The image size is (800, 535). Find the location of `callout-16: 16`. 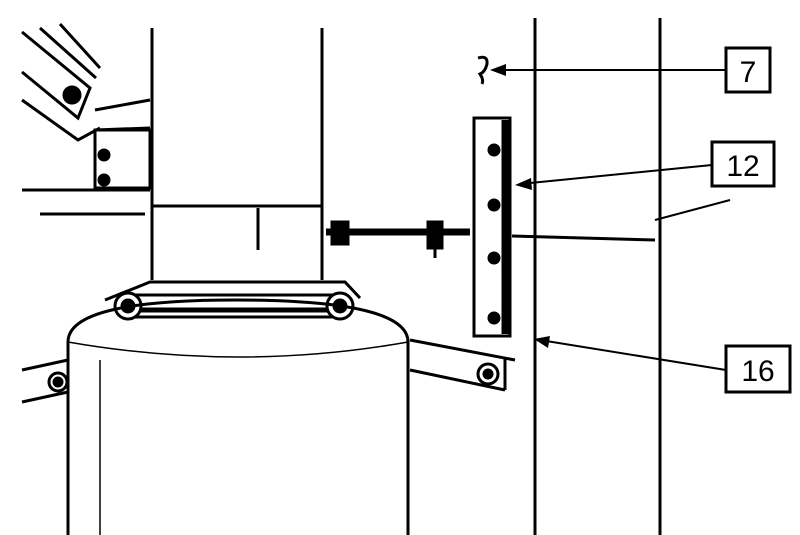

callout-16: 16 is located at coordinates (758, 369).